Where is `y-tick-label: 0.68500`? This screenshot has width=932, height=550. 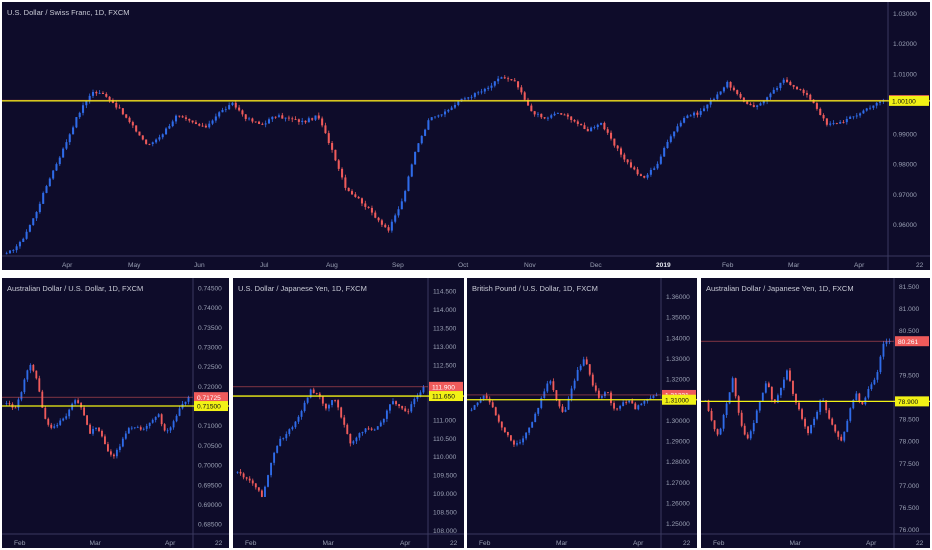 y-tick-label: 0.68500 is located at coordinates (210, 525).